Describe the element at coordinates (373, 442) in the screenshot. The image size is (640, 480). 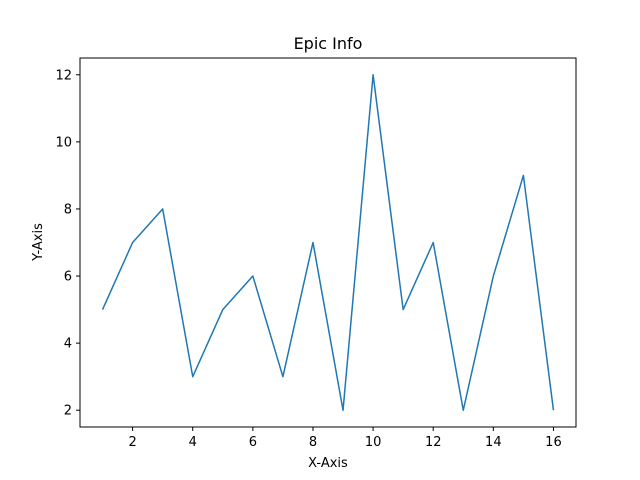
I see `x-tick-label: 10` at that location.